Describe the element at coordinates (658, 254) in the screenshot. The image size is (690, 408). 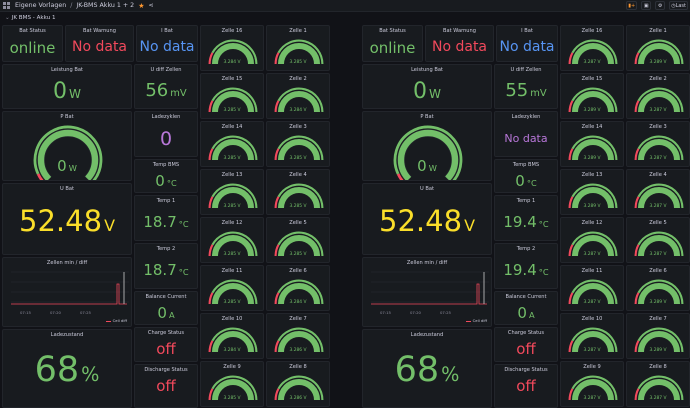
I see `cell-voltage: 3.287 V` at that location.